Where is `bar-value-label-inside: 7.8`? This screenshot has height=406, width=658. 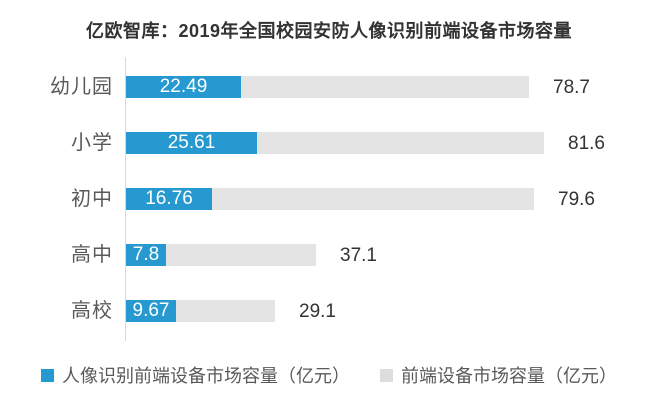 bar-value-label-inside: 7.8 is located at coordinates (146, 254).